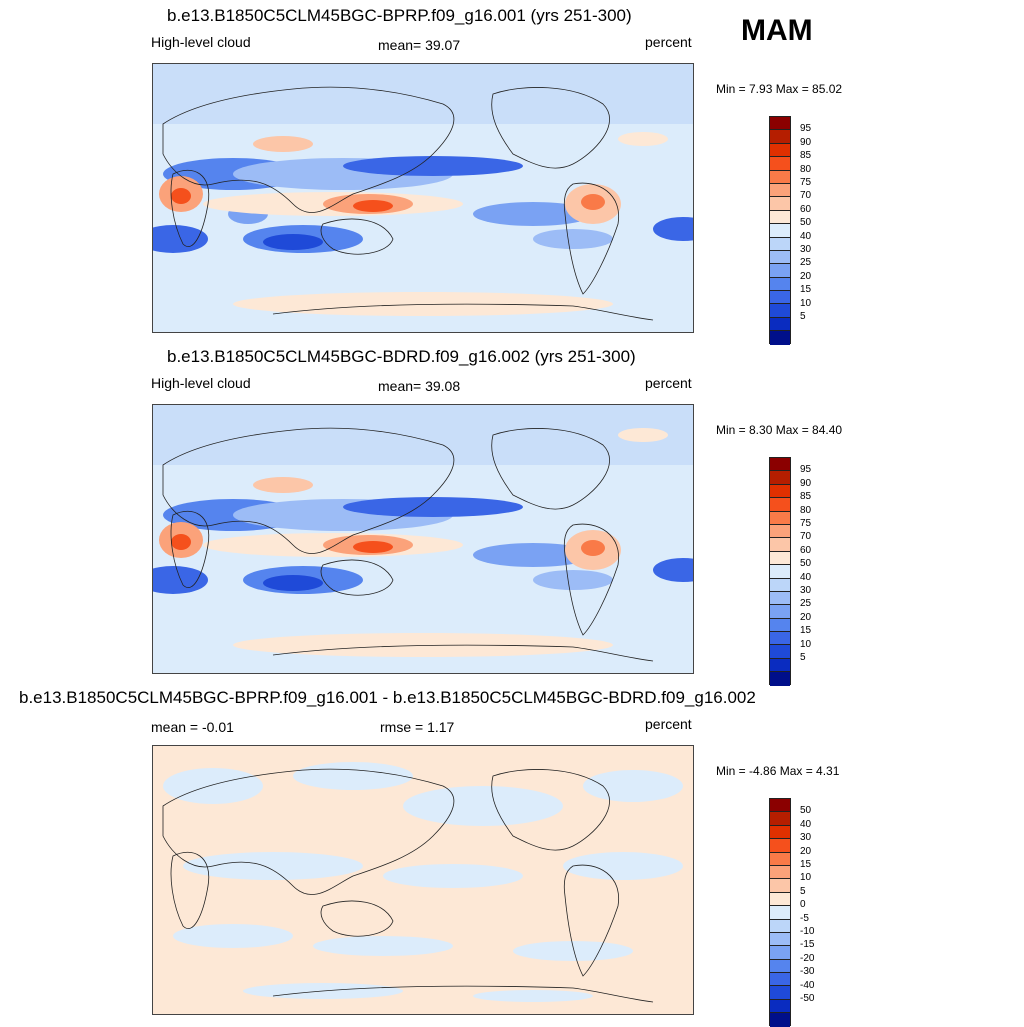 The height and width of the screenshot is (1027, 1024). I want to click on panel3-colorbar-tick-label: -50, so click(807, 998).